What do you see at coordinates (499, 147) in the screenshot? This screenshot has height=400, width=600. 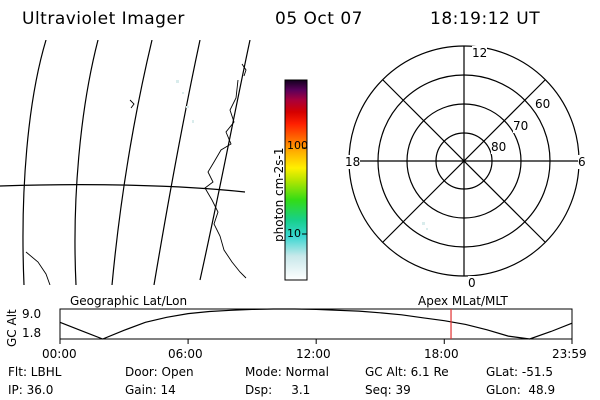 I see `lat-label-80: 80` at bounding box center [499, 147].